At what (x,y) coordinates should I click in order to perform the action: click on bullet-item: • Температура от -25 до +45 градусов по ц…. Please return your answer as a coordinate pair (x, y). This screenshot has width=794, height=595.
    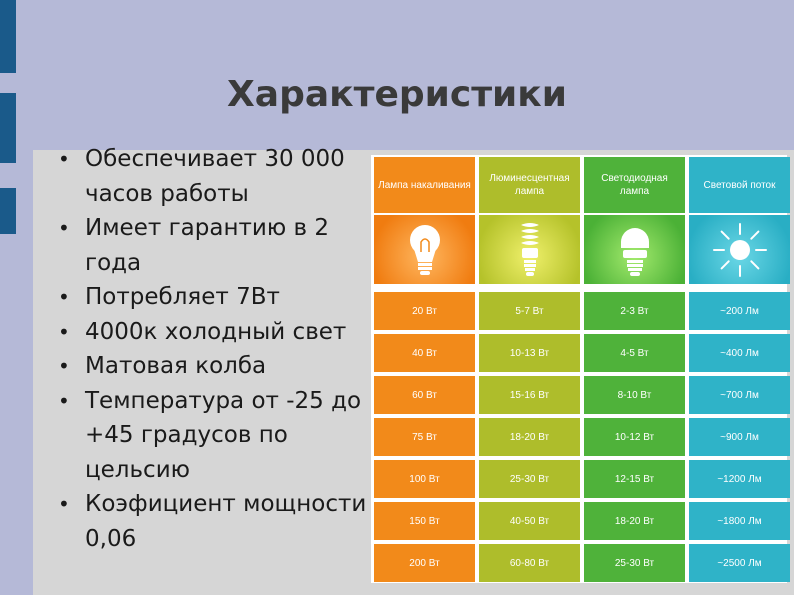
    Looking at the image, I should click on (216, 436).